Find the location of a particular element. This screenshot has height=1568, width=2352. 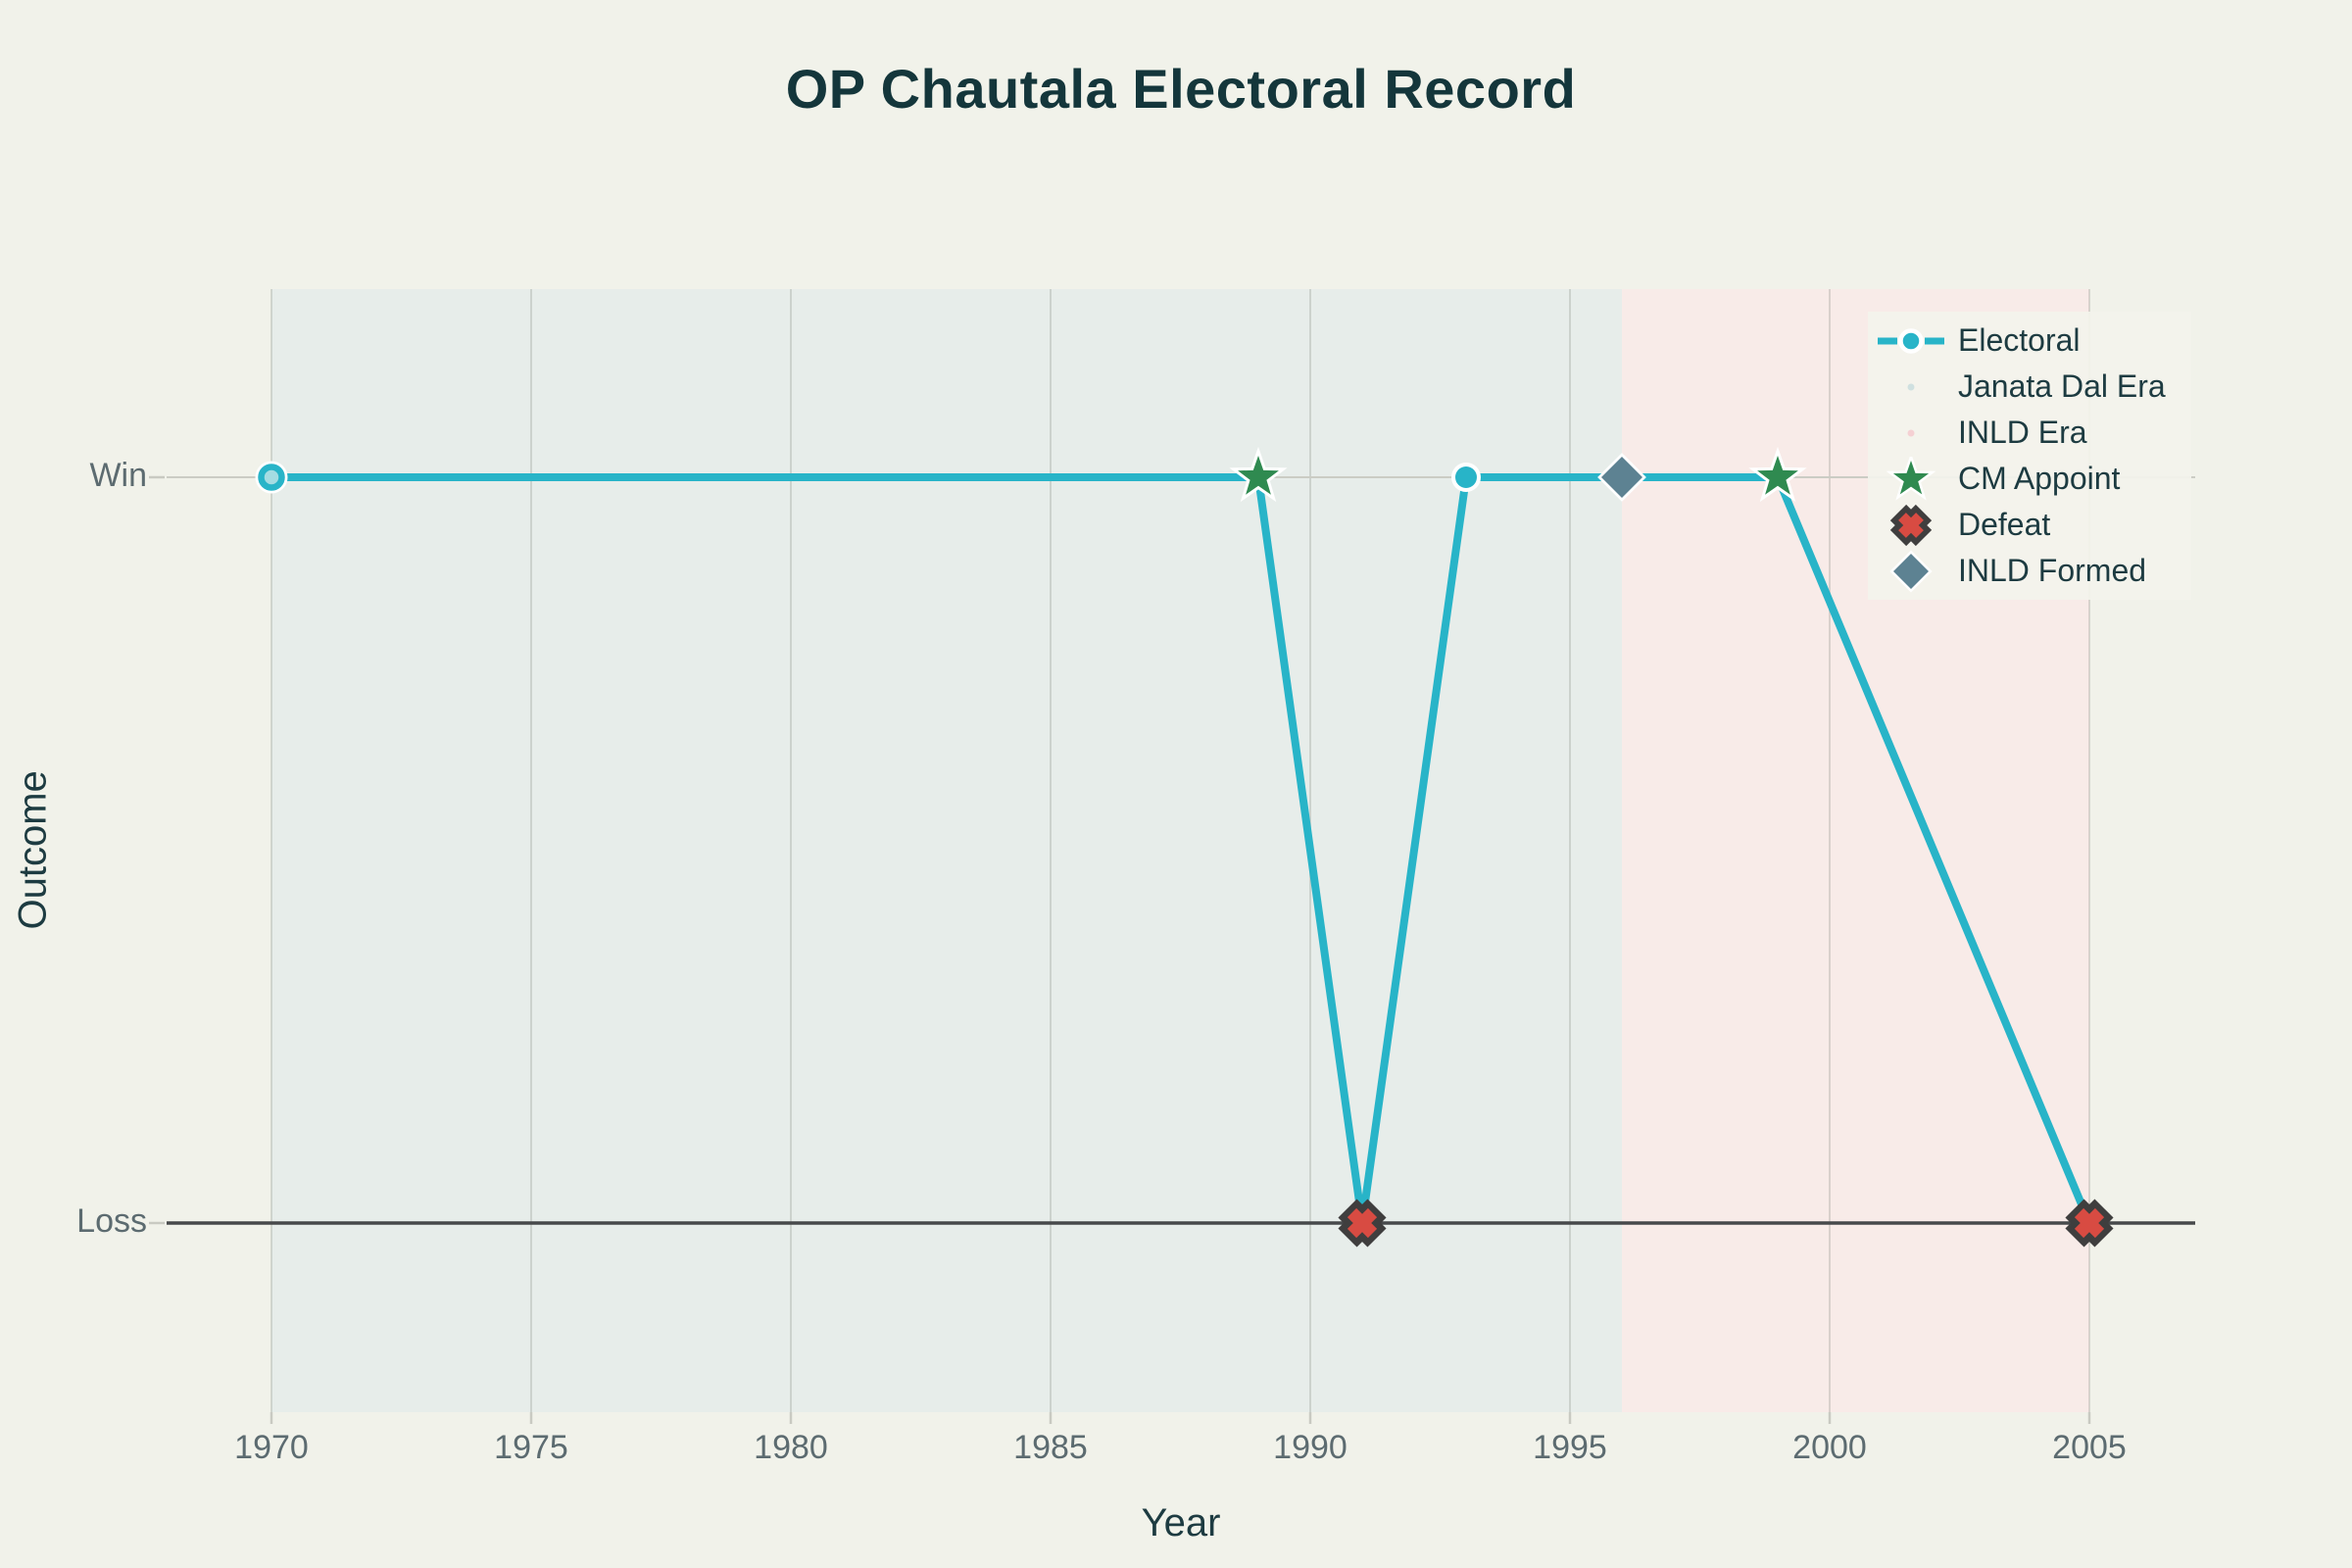

x-tick-label-1995: 1995 is located at coordinates (1570, 1447).